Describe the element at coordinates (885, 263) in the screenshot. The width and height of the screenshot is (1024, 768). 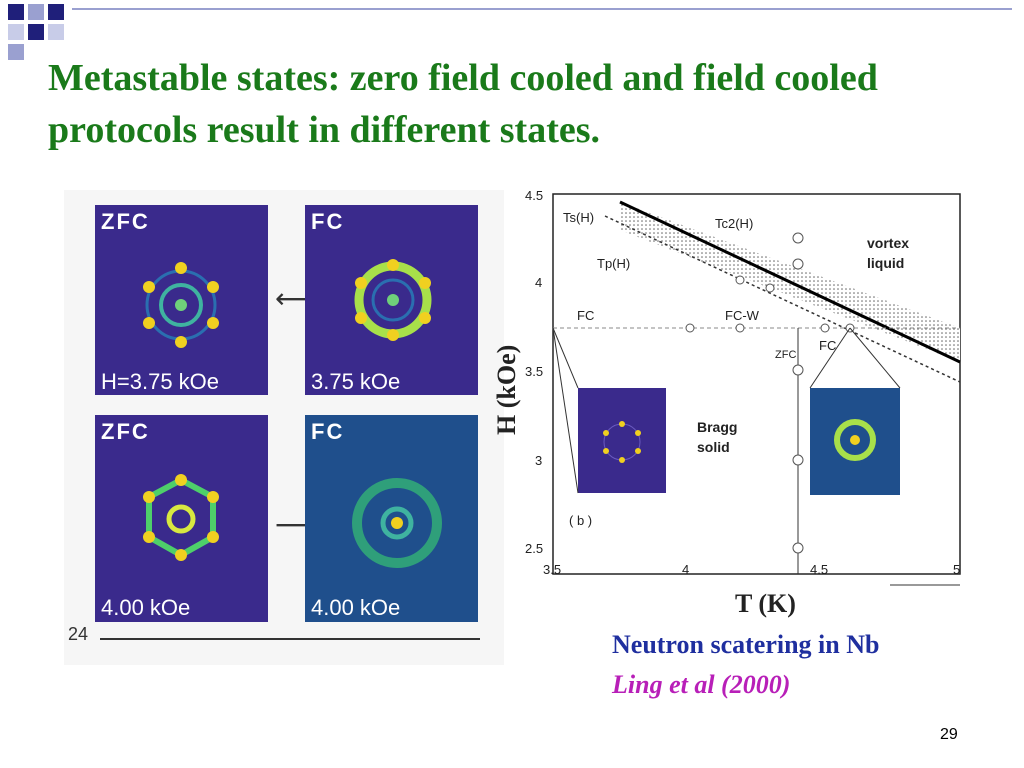
I see `label-liquid: liquid` at that location.